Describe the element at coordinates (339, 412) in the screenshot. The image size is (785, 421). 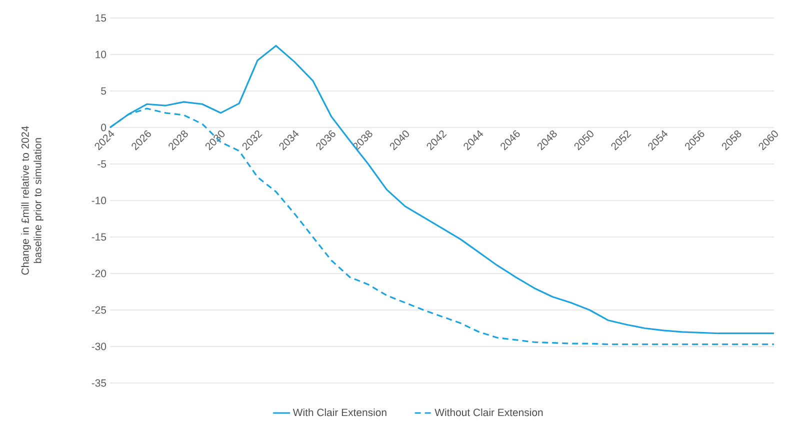
I see `legend-label: With Clair Extension` at that location.